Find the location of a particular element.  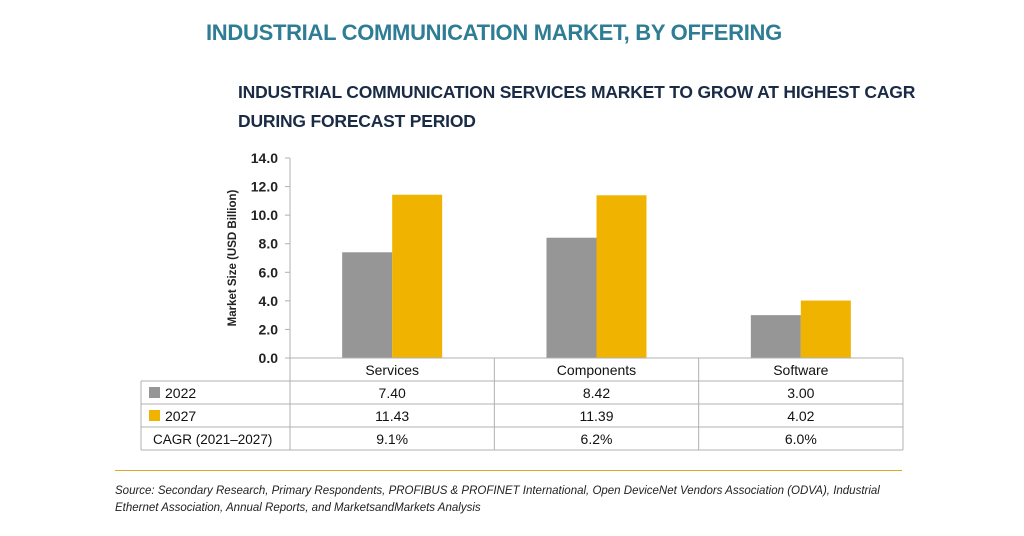

y-tick-label: 12.0 is located at coordinates (264, 187).